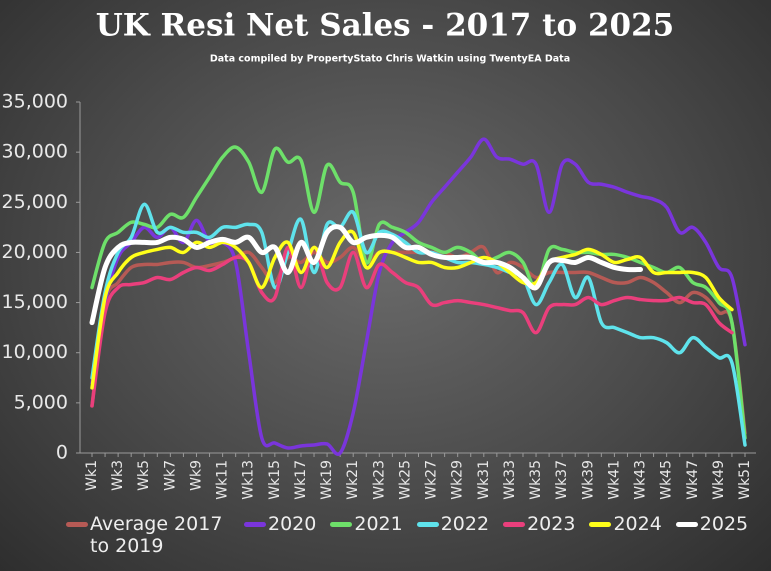 The image size is (771, 571). Describe the element at coordinates (551, 524) in the screenshot. I see `legend-label: 2023` at that location.